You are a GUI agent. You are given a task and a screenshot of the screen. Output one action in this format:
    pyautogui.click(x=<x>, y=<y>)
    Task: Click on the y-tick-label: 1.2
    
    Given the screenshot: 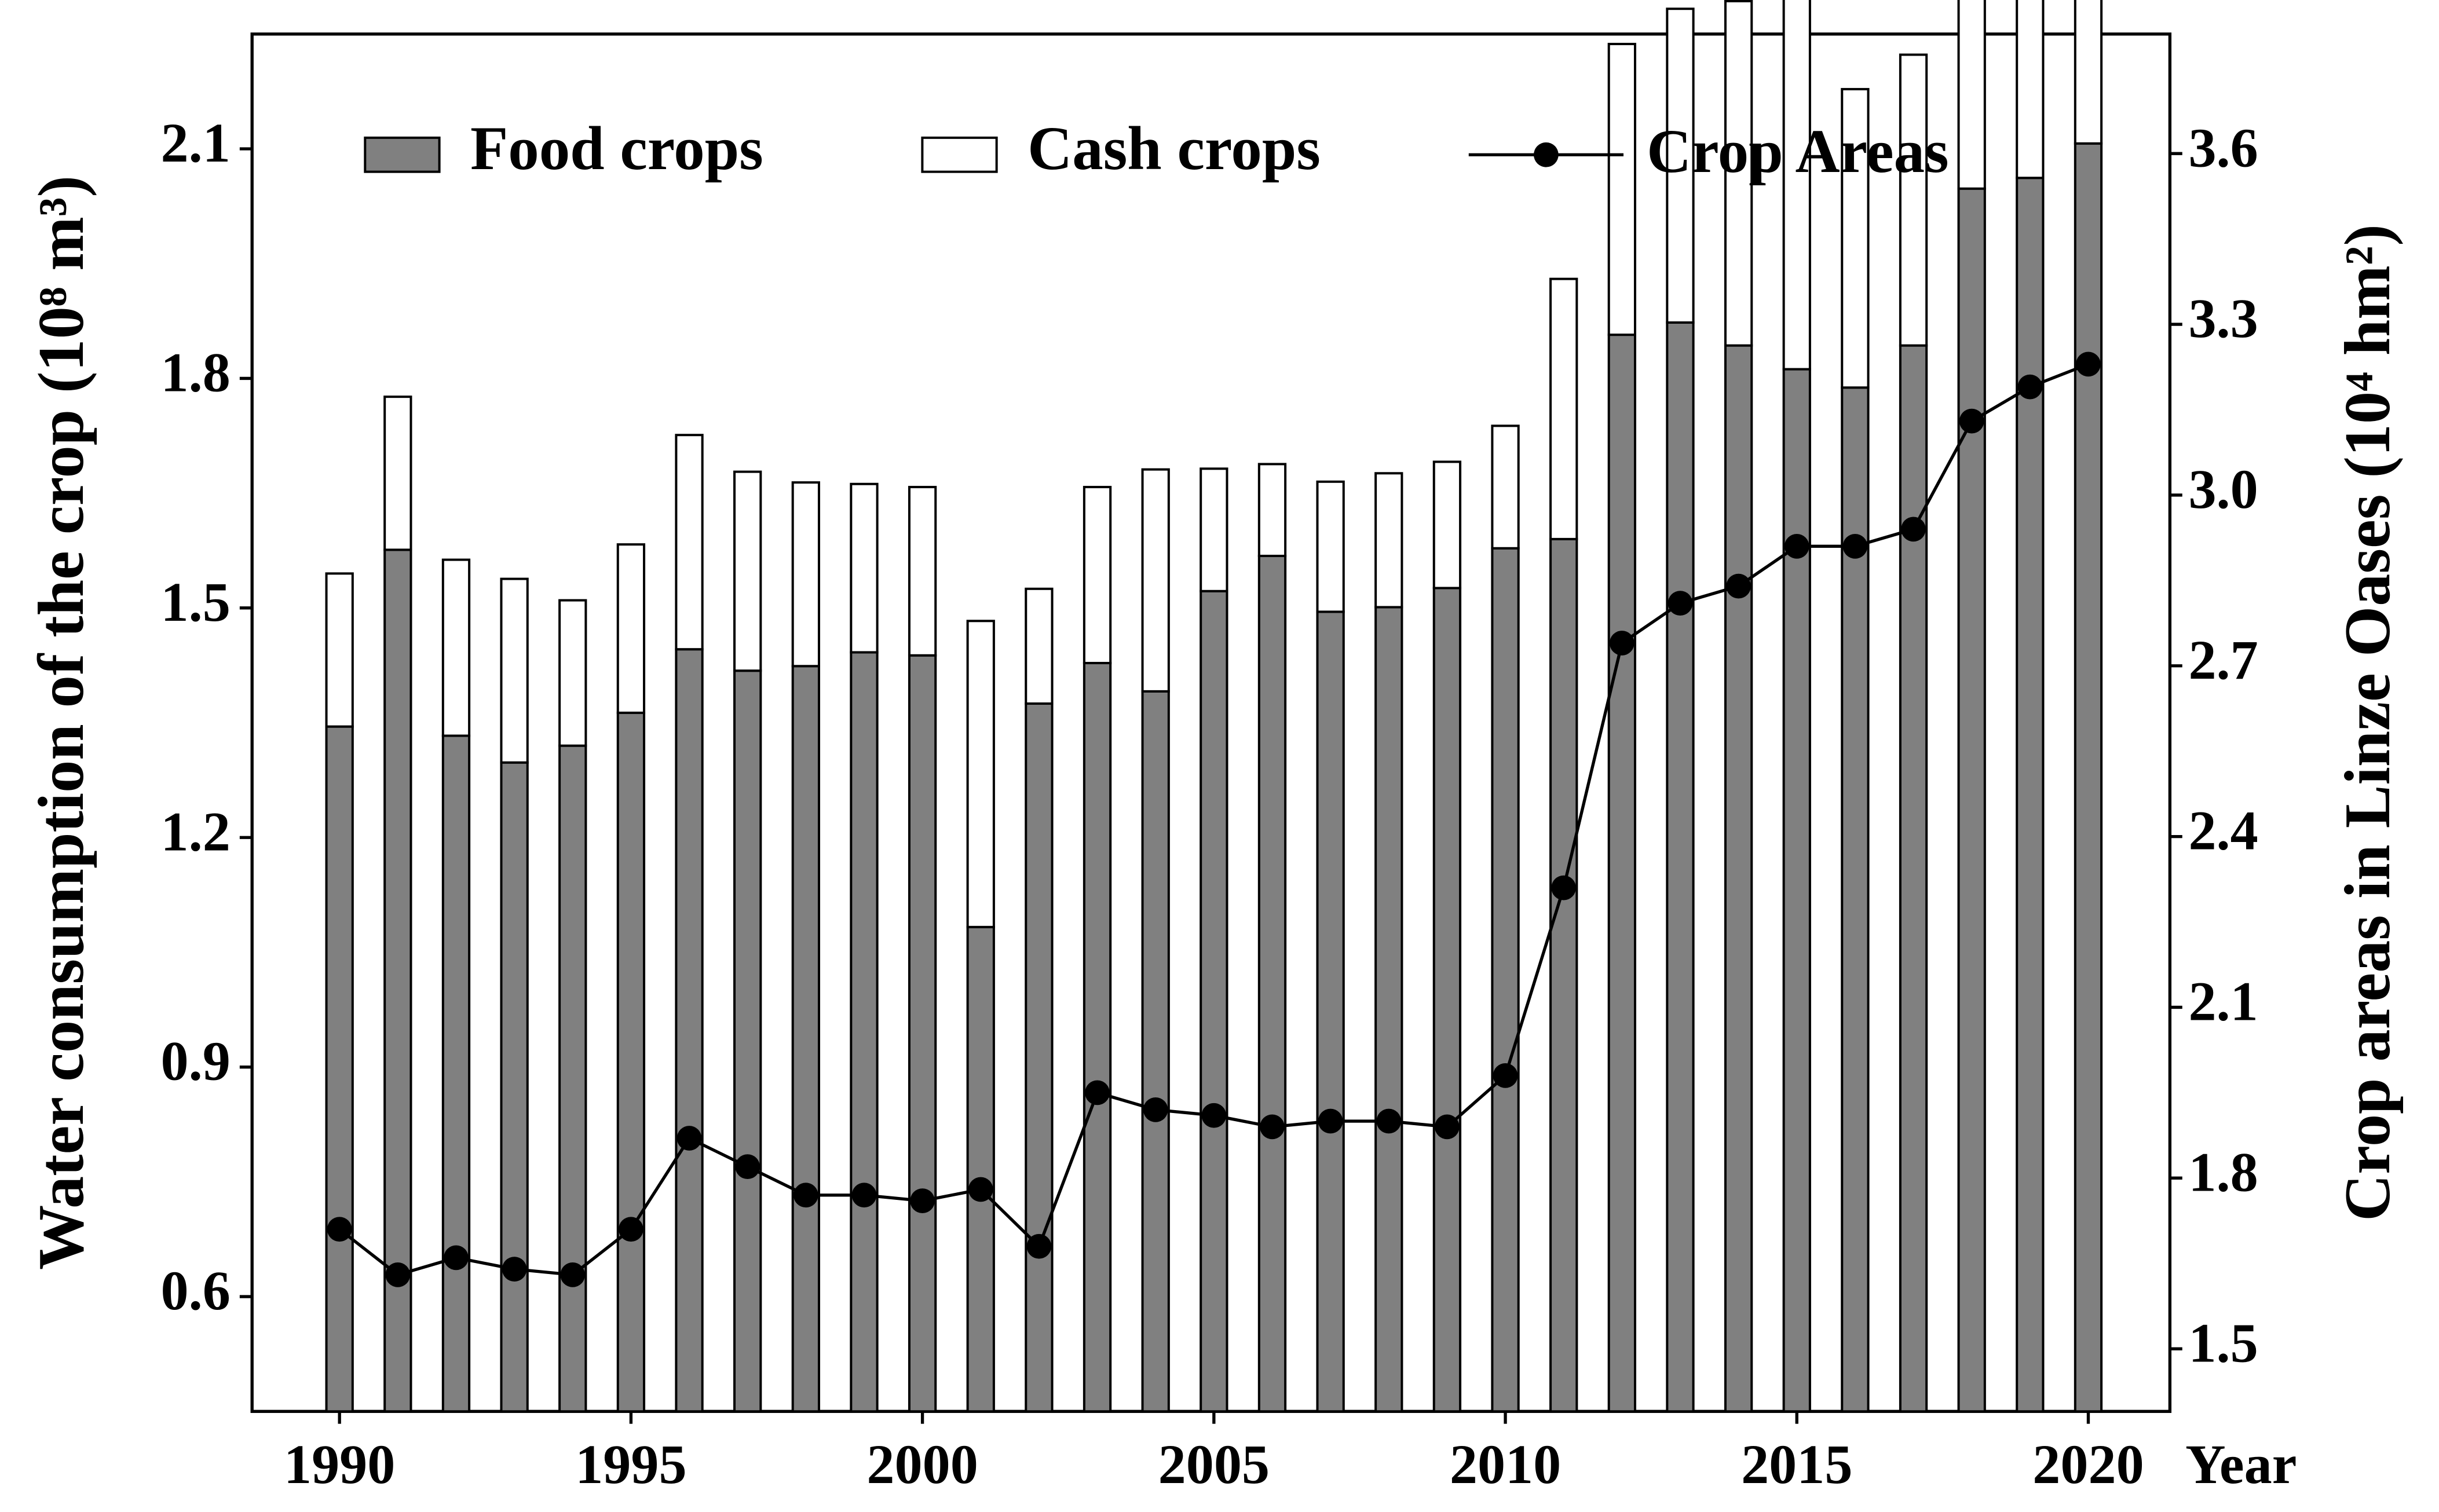 What is the action you would take?
    pyautogui.click(x=196, y=831)
    